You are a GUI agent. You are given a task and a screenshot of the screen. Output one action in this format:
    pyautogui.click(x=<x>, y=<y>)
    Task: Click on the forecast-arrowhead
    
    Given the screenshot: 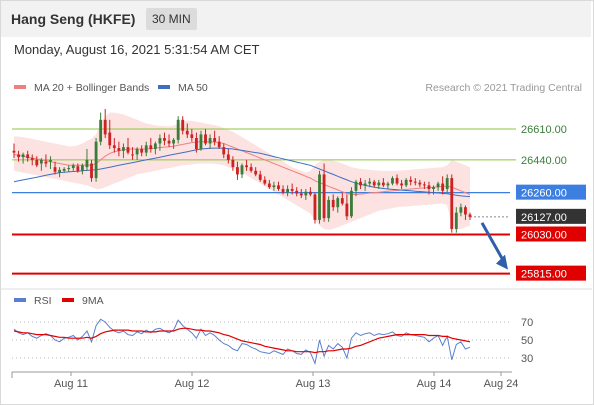 What is the action you would take?
    pyautogui.click(x=502, y=262)
    